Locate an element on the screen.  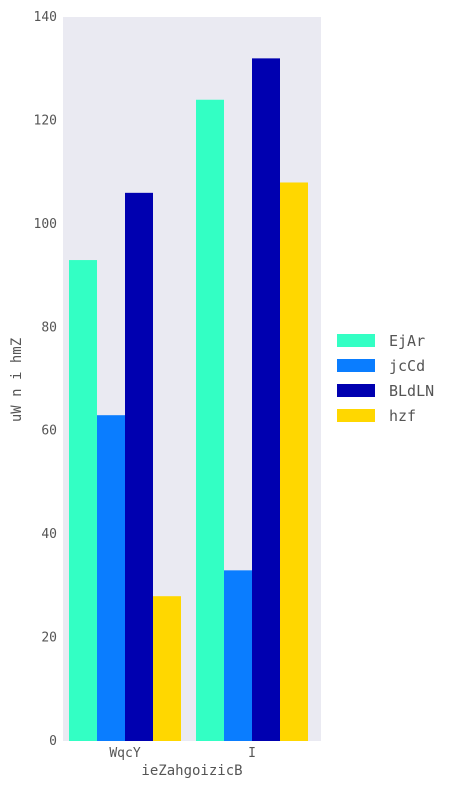
y-tick-label: 120 is located at coordinates (45, 120).